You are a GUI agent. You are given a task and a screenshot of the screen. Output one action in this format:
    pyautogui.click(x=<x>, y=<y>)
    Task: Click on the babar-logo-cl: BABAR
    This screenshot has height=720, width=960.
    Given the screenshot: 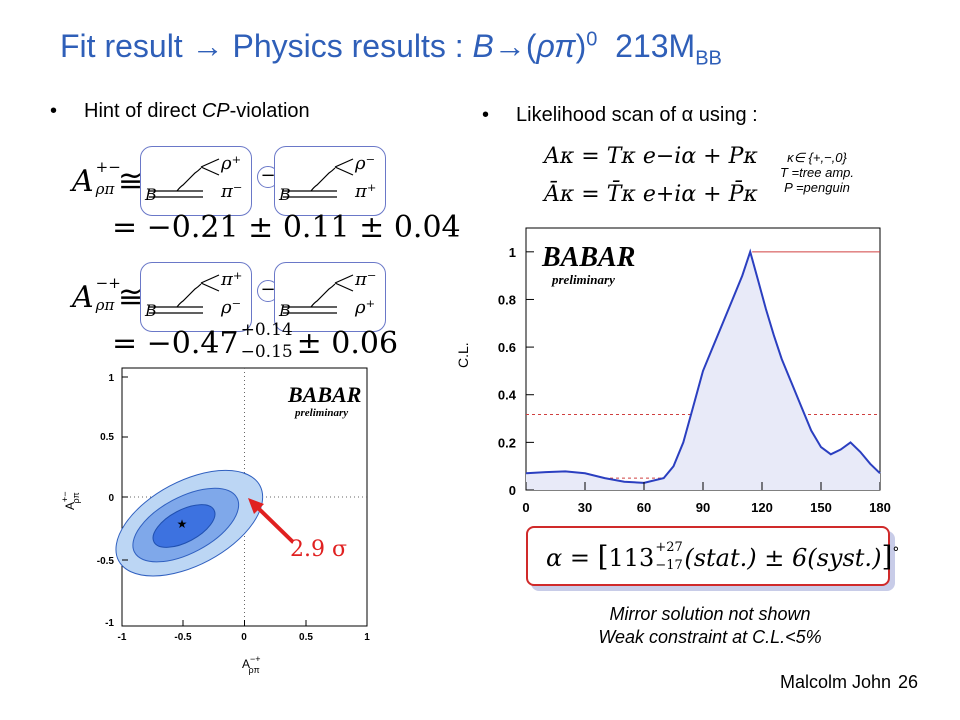 What is the action you would take?
    pyautogui.click(x=588, y=257)
    